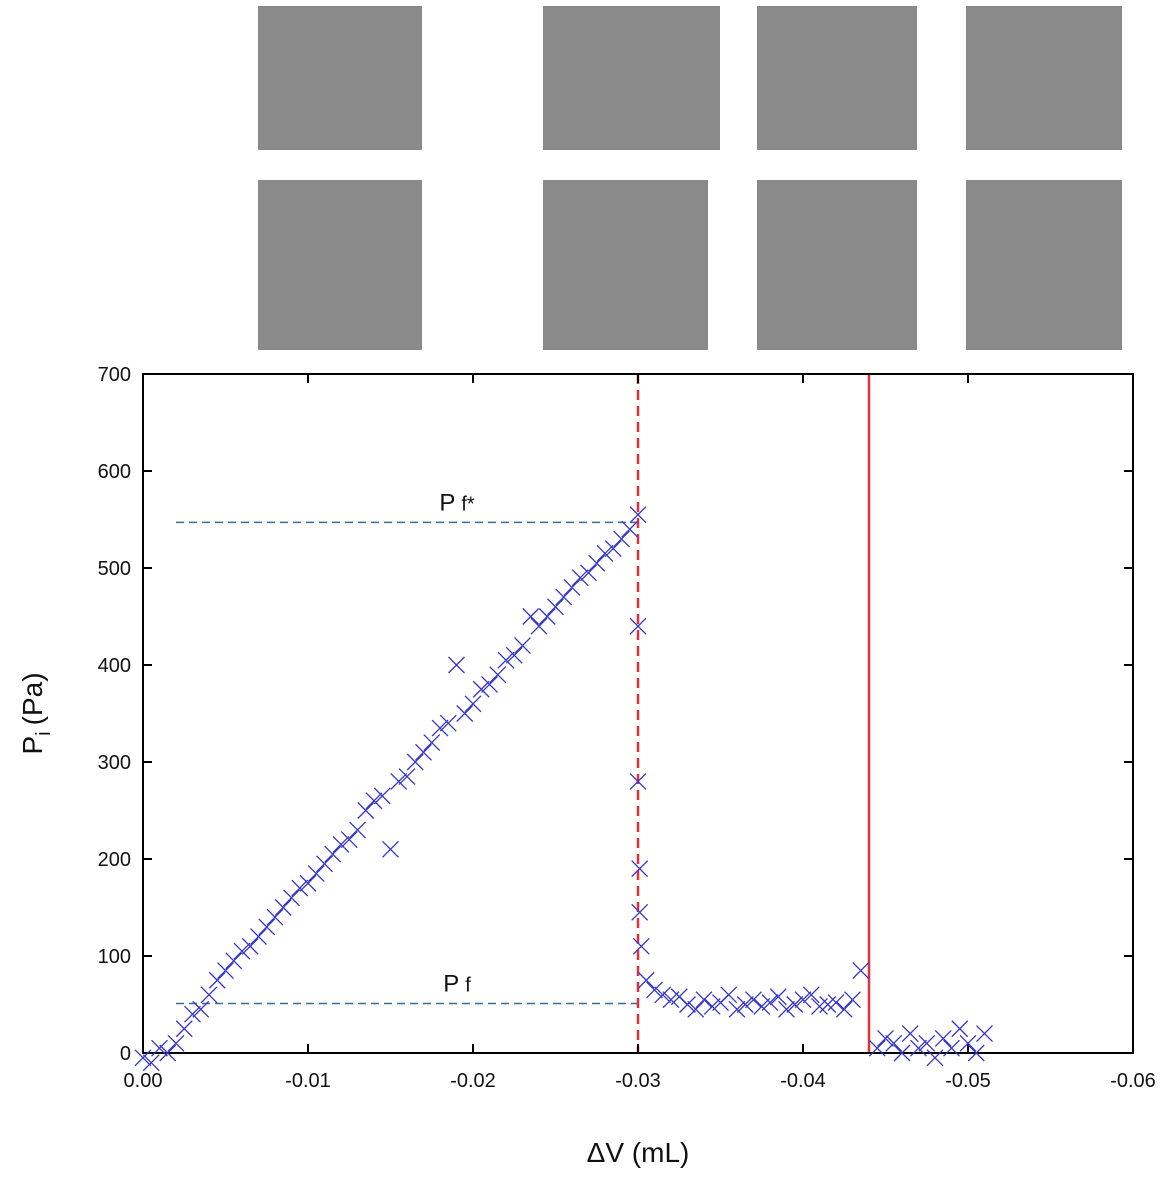 The image size is (1176, 1187). What do you see at coordinates (114, 860) in the screenshot?
I see `y-tick-label: 200` at bounding box center [114, 860].